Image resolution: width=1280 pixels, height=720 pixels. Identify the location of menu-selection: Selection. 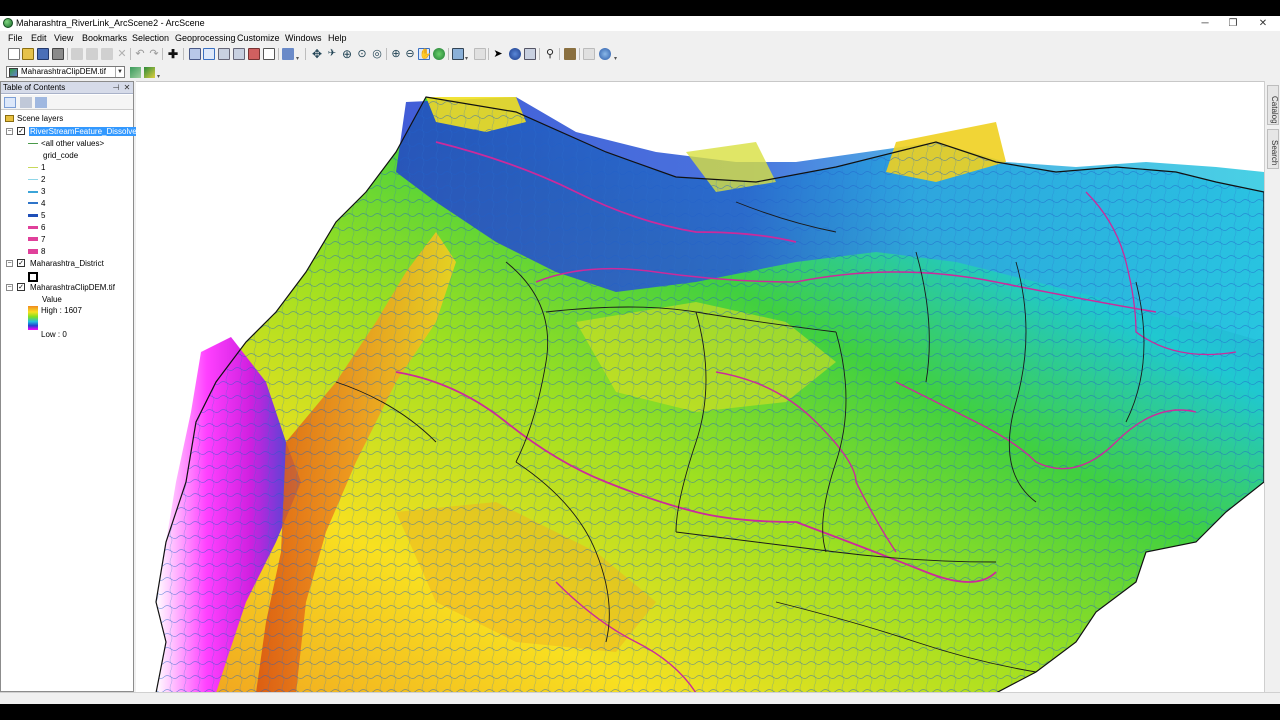
(151, 38).